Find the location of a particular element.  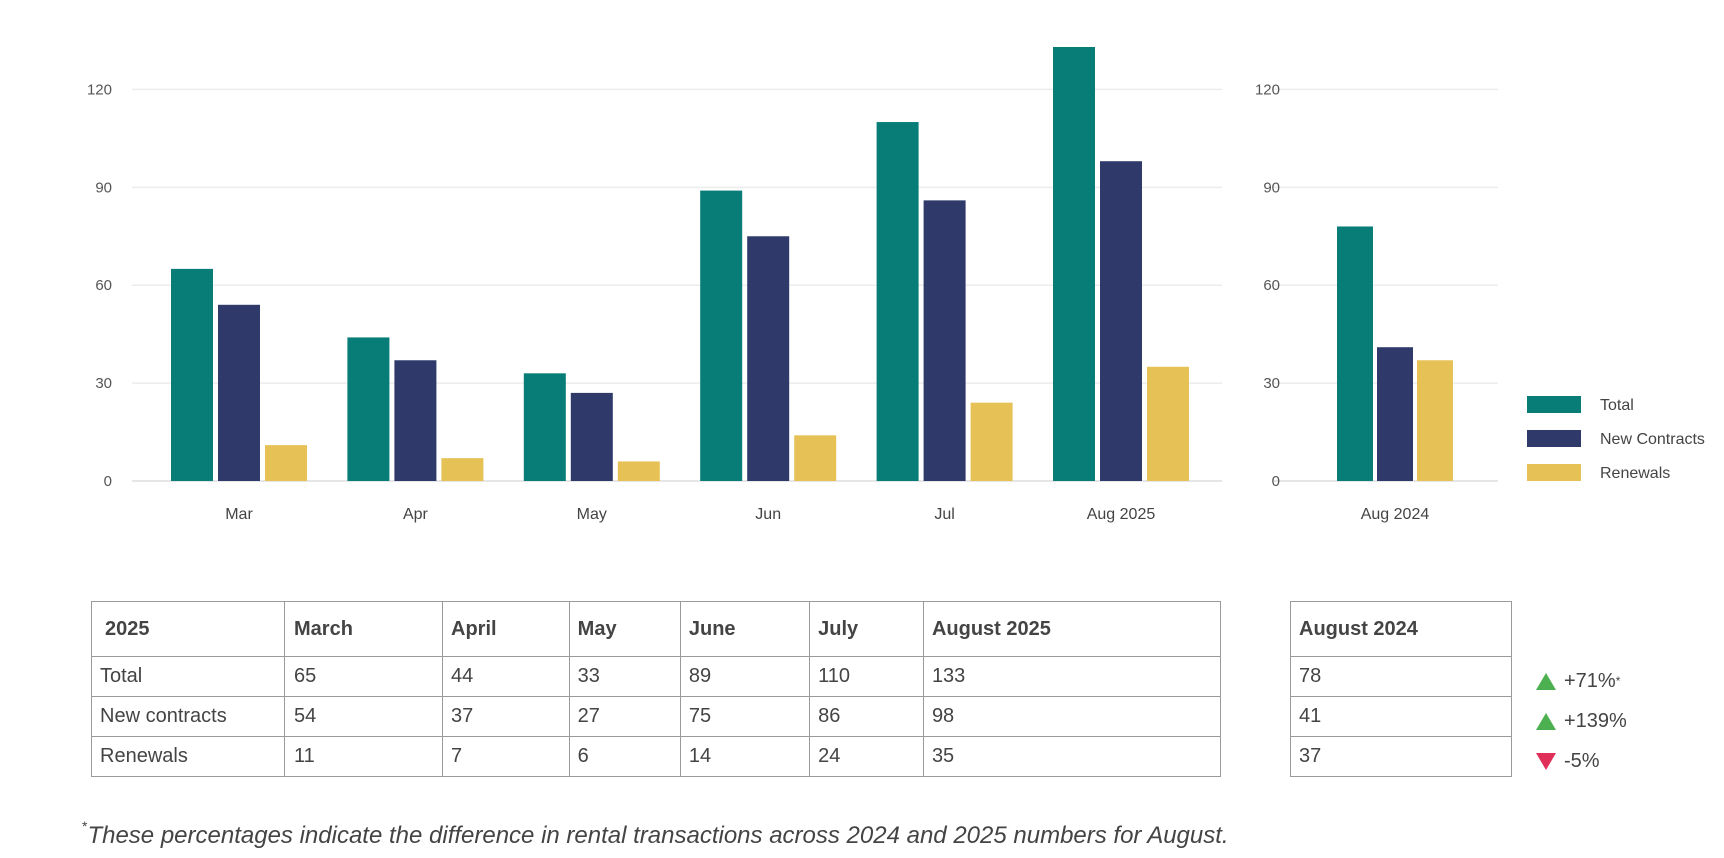

table-cell: 78 is located at coordinates (1401, 676).